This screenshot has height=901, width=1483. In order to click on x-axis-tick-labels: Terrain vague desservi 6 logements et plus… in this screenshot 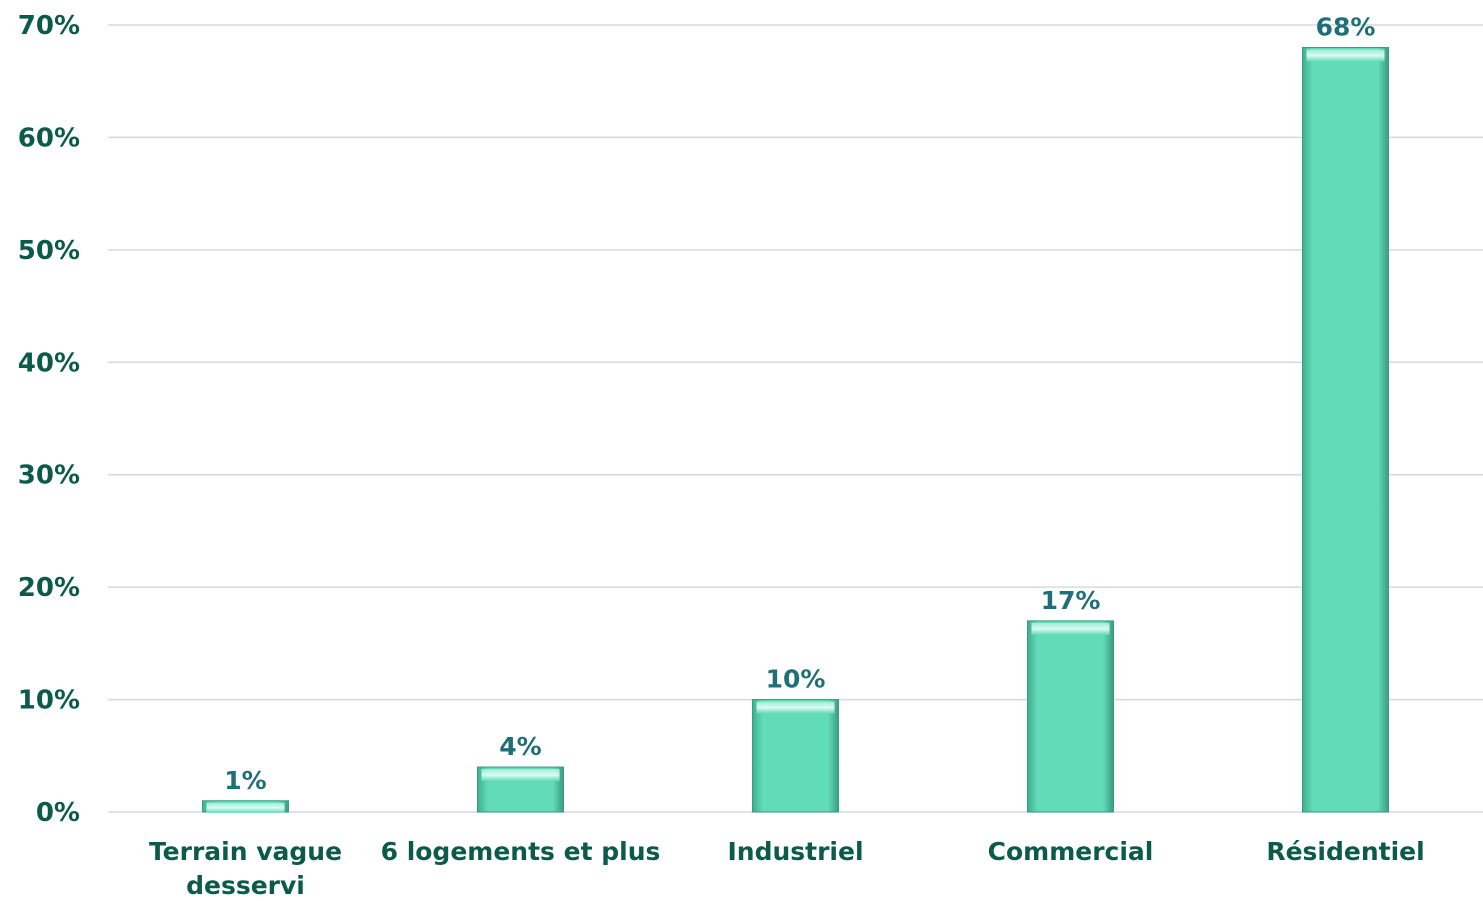, I will do `click(787, 868)`.